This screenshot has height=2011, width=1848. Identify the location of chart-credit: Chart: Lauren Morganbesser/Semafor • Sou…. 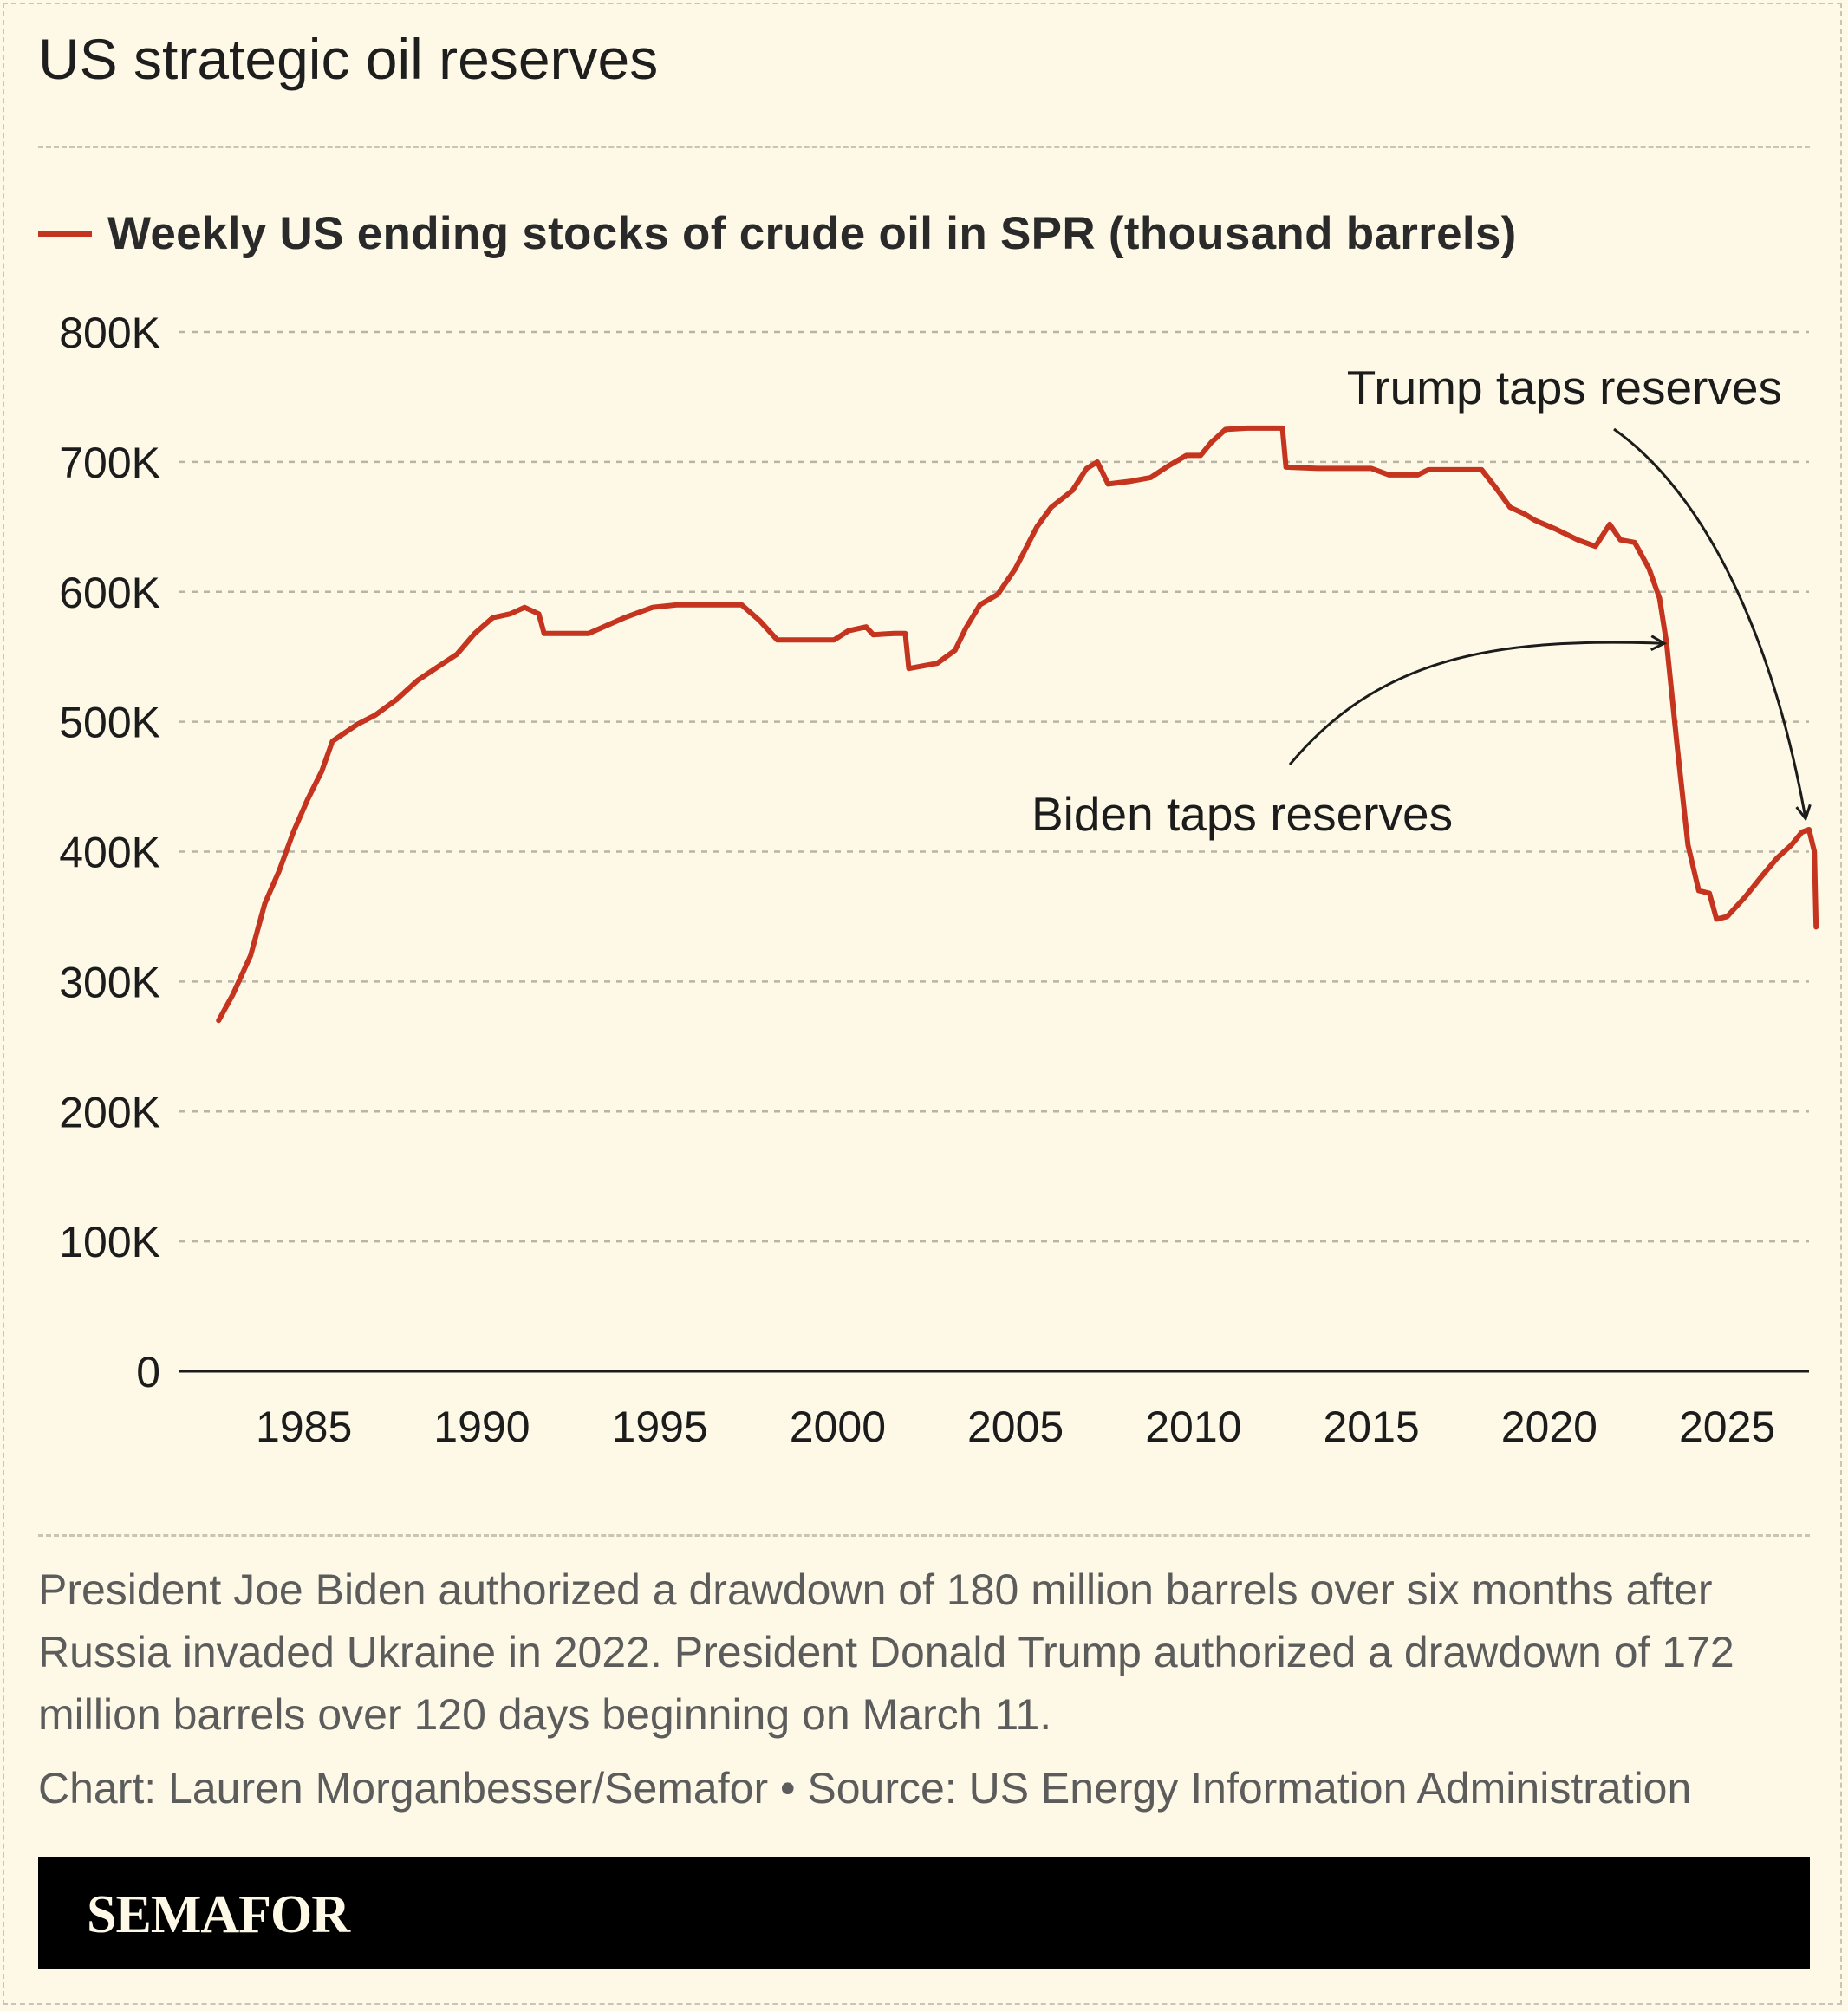
(865, 1788).